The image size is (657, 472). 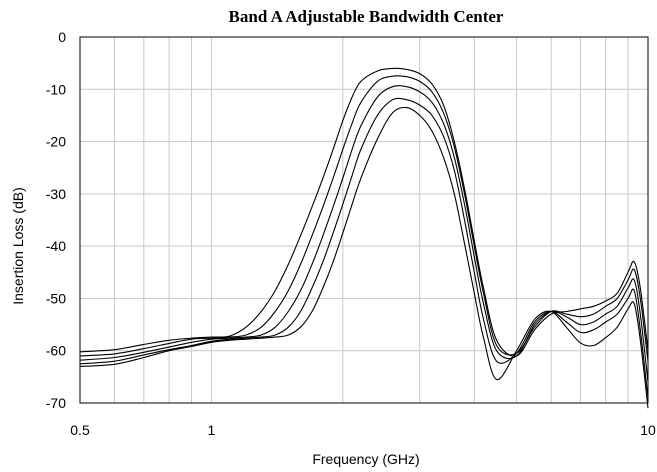 I want to click on y-tick-label: -40, so click(x=56, y=246).